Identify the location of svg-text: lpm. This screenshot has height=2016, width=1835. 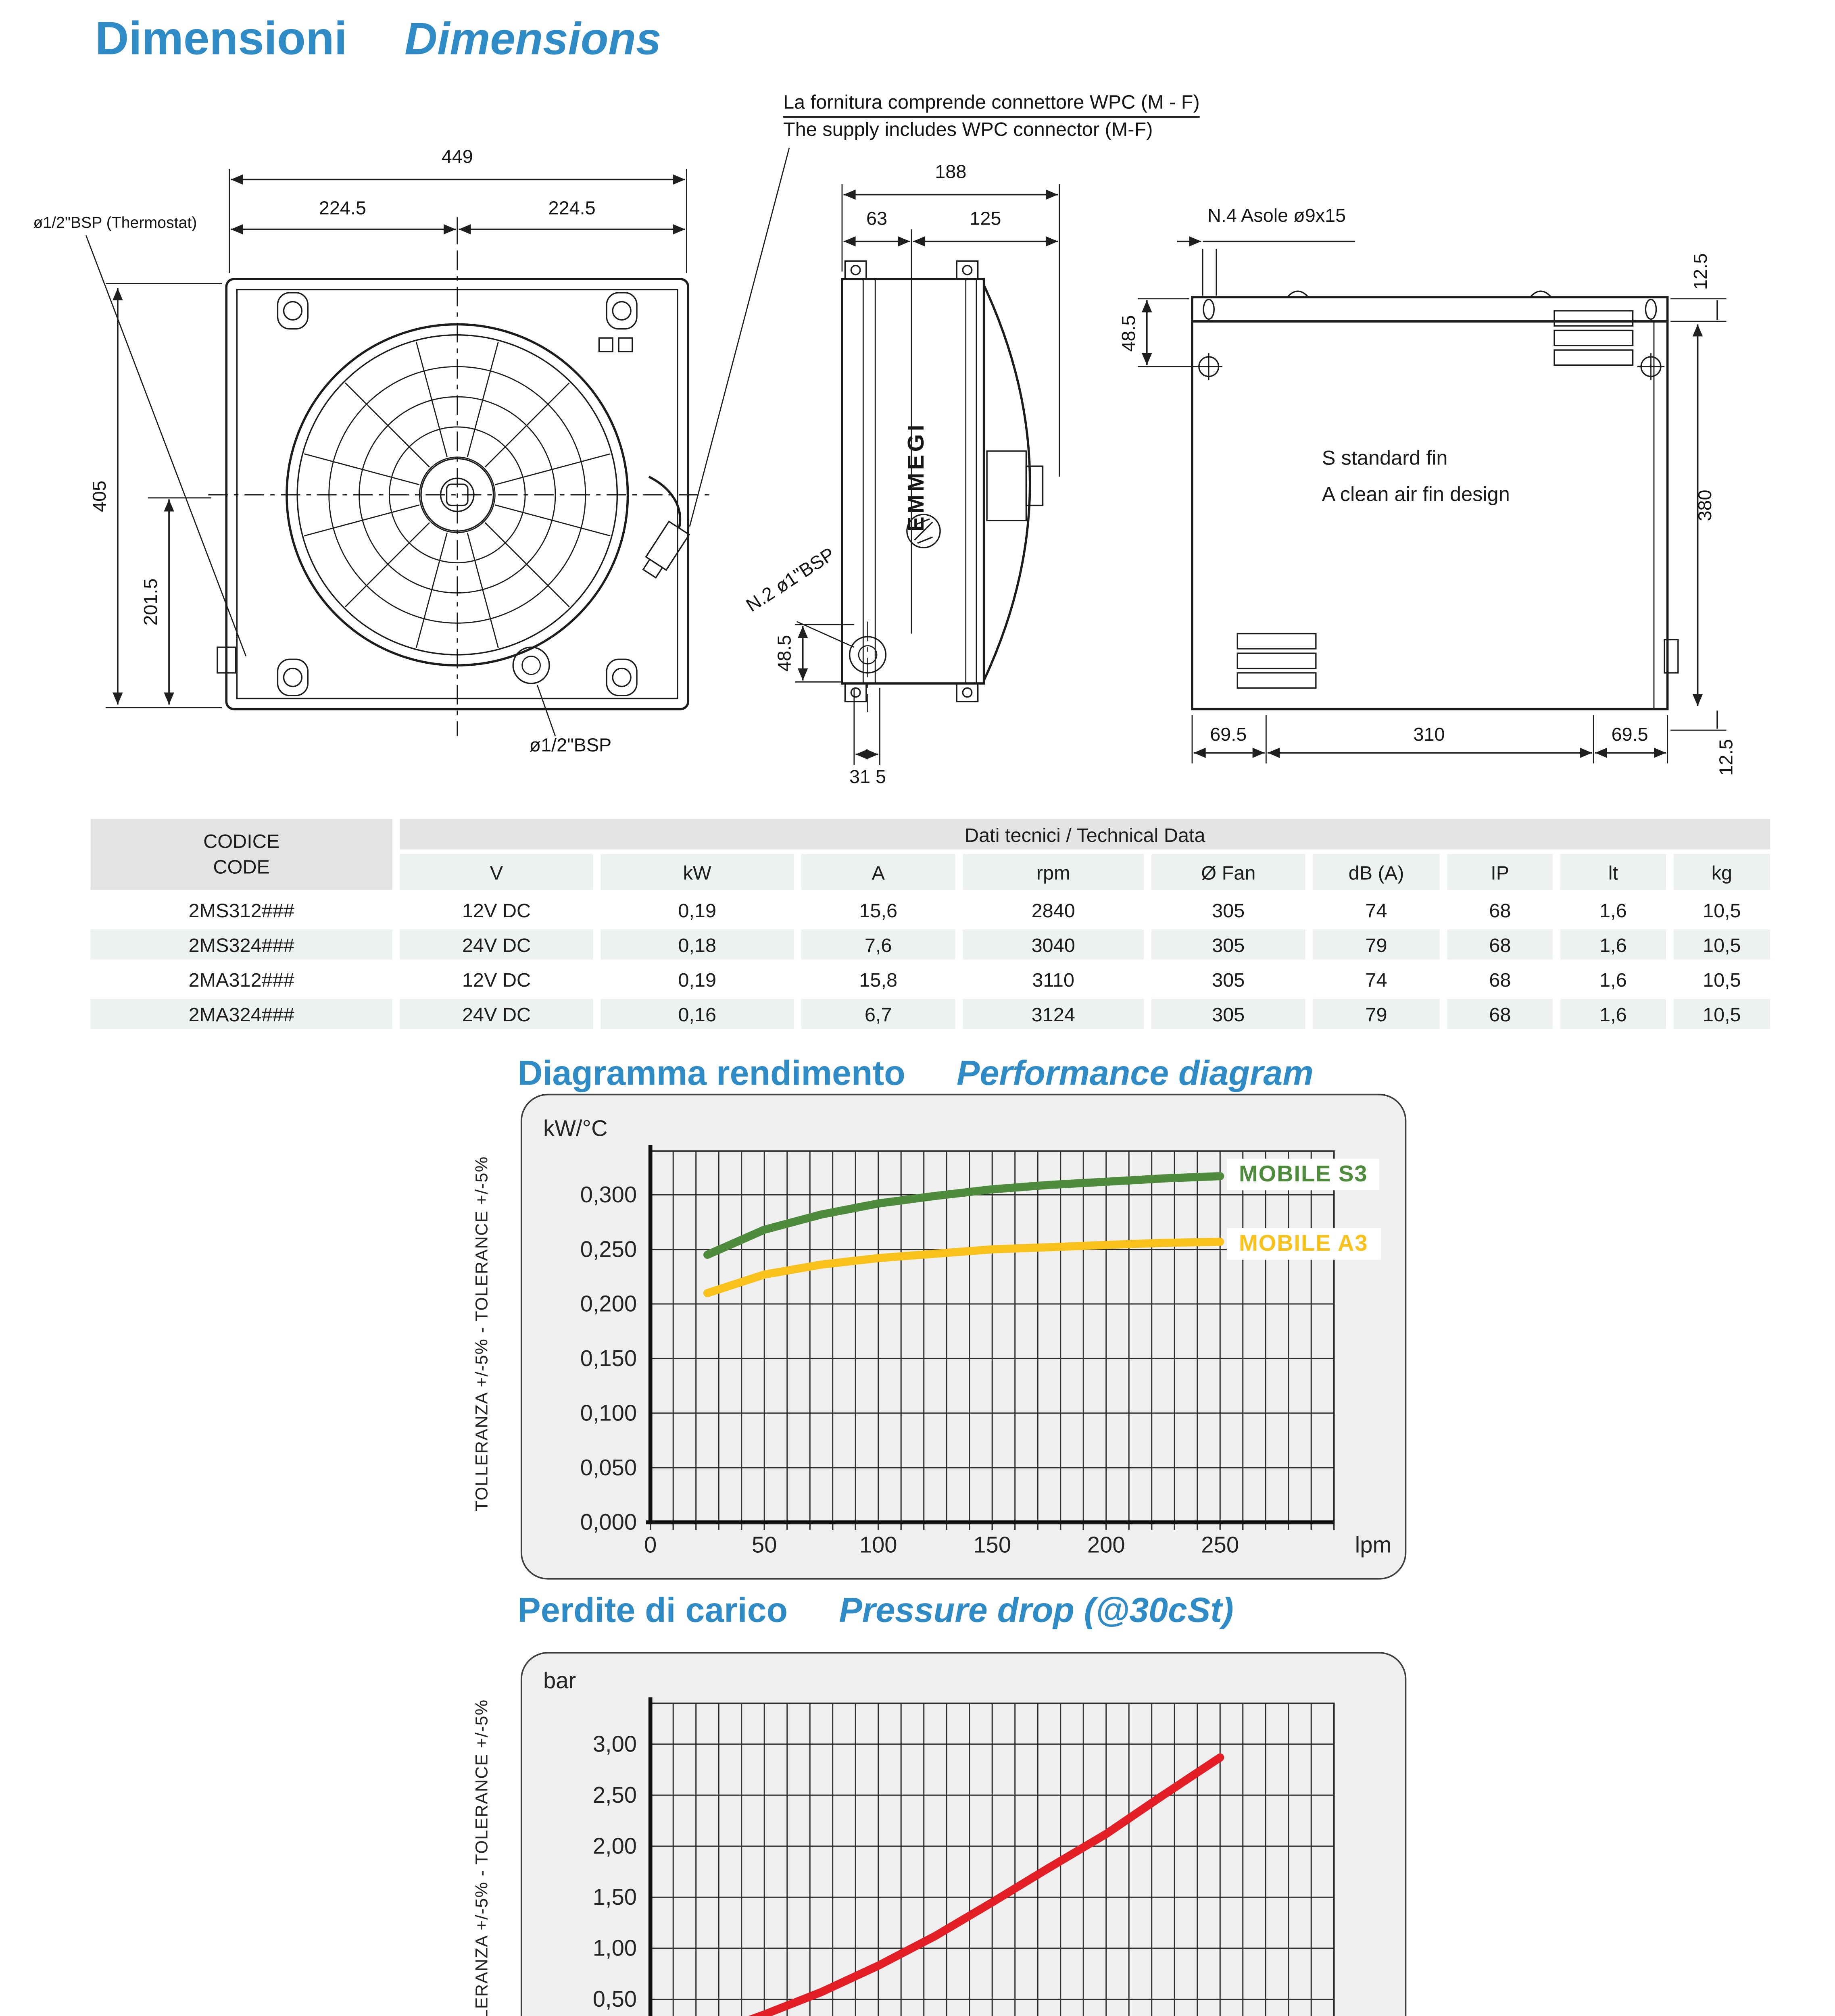
(1373, 1545).